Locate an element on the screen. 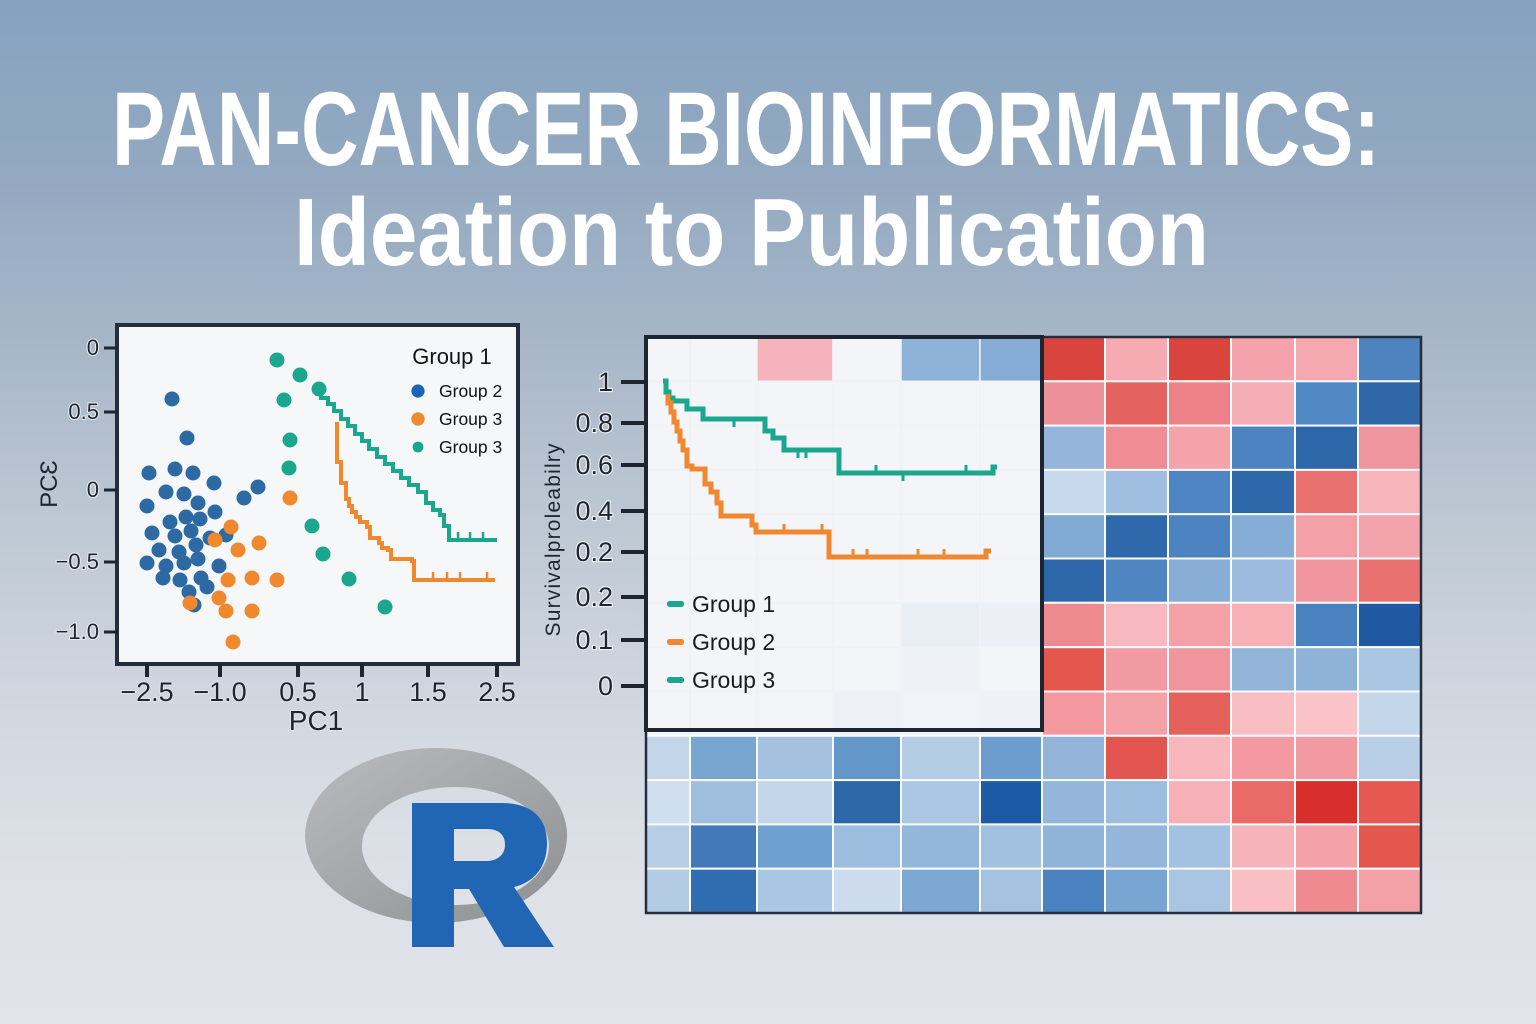  svg-text: PAN-CANCER BIOINFORMATICS: is located at coordinates (746, 129).